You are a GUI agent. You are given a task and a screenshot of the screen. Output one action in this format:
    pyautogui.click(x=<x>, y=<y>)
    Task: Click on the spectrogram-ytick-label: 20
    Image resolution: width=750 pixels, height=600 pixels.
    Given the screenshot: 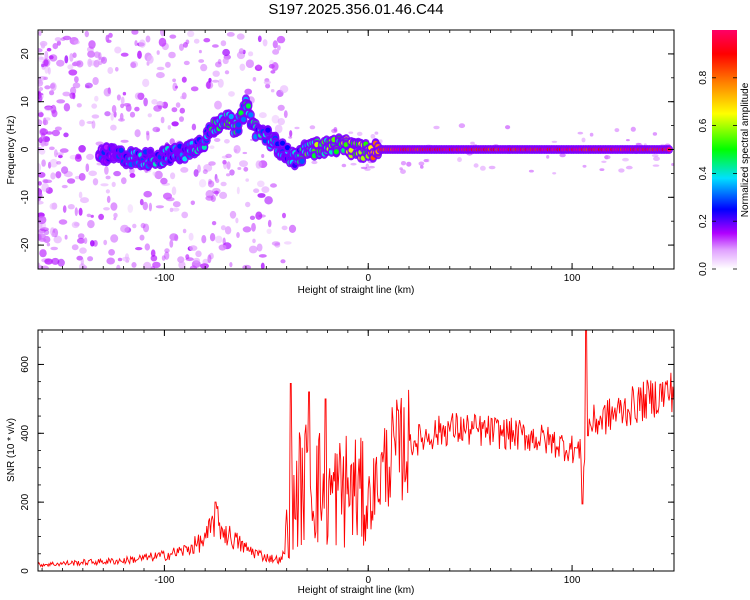 What is the action you would take?
    pyautogui.click(x=25, y=54)
    